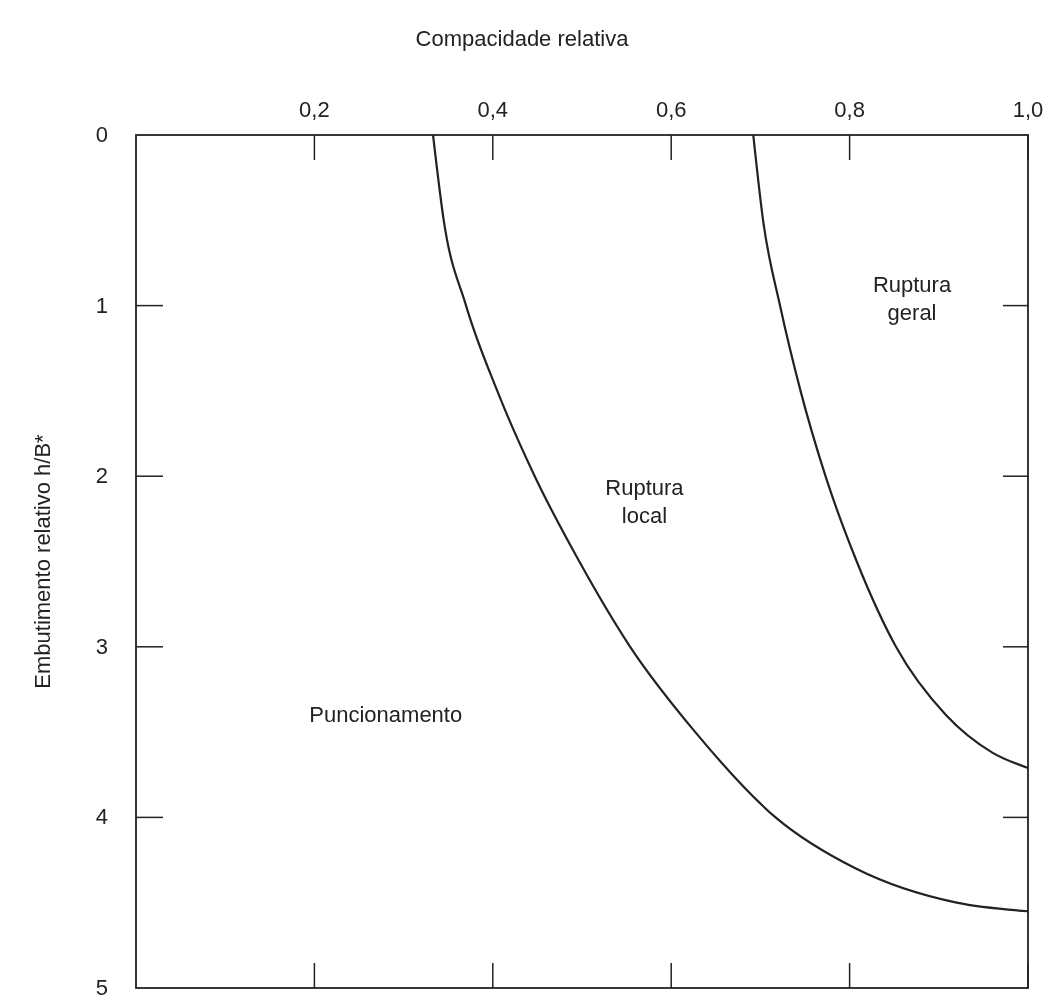 The image size is (1049, 1008). I want to click on x-tick-label: 0,2, so click(314, 109).